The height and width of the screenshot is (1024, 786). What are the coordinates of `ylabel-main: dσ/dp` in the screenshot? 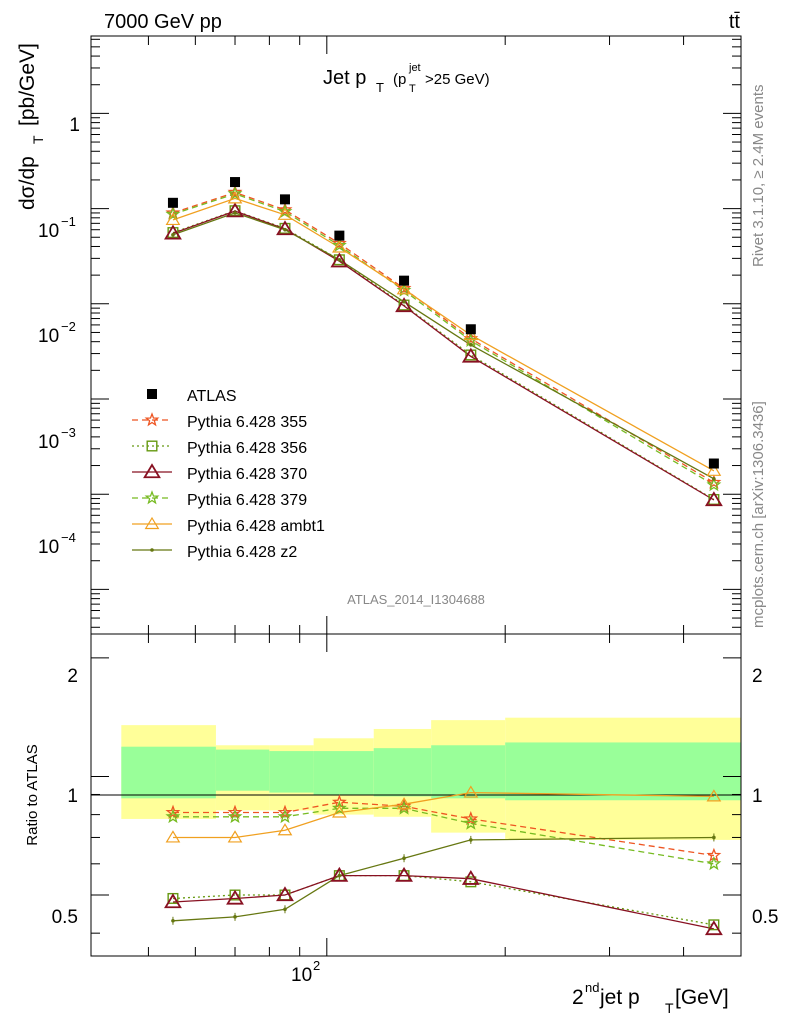 It's located at (27, 183).